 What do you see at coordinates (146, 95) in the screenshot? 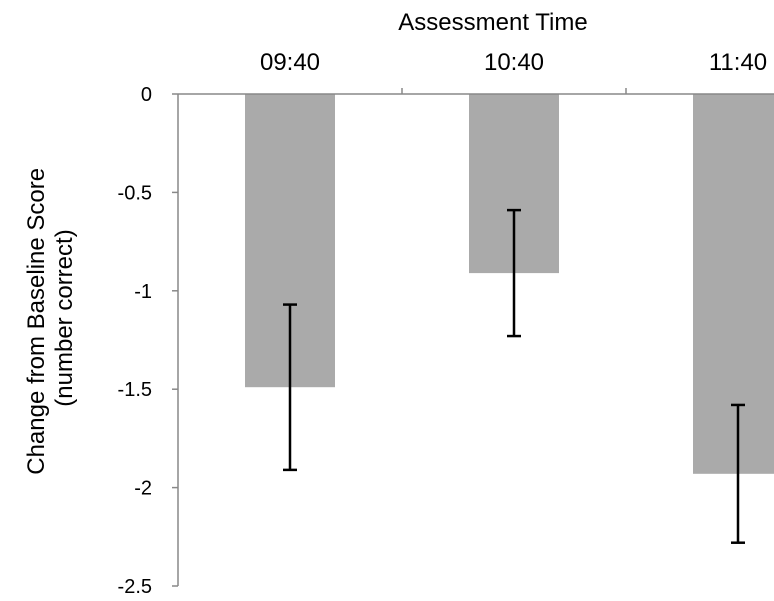
I see `y-tick-label: 0` at bounding box center [146, 95].